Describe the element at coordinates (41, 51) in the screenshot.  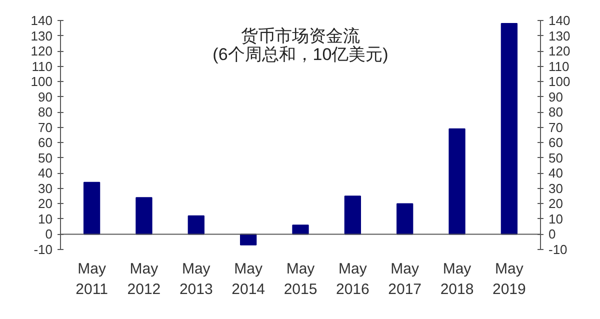
I see `y-tick-label: 120` at that location.